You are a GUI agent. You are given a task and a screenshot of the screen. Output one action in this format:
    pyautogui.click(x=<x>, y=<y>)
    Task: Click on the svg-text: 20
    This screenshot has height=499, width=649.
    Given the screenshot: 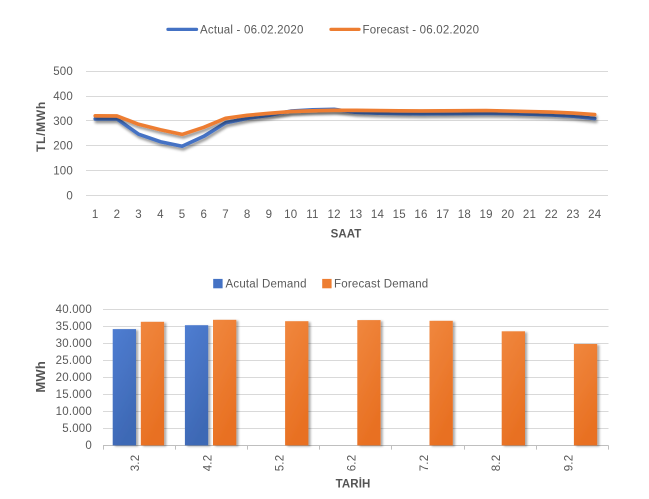 What is the action you would take?
    pyautogui.click(x=507, y=215)
    